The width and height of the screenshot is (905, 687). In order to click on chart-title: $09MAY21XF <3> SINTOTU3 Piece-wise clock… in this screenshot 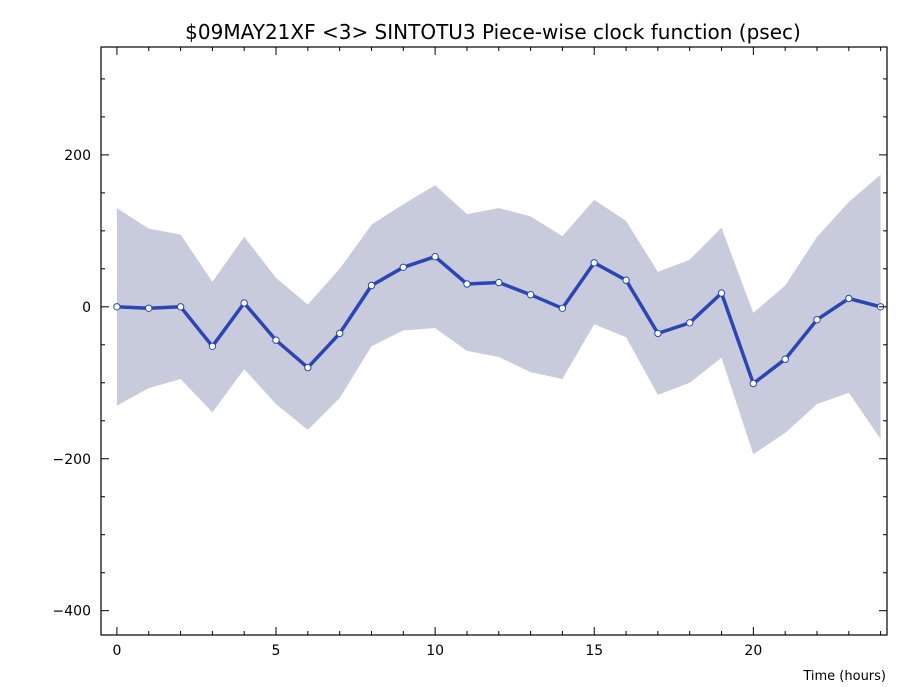, I will do `click(493, 32)`.